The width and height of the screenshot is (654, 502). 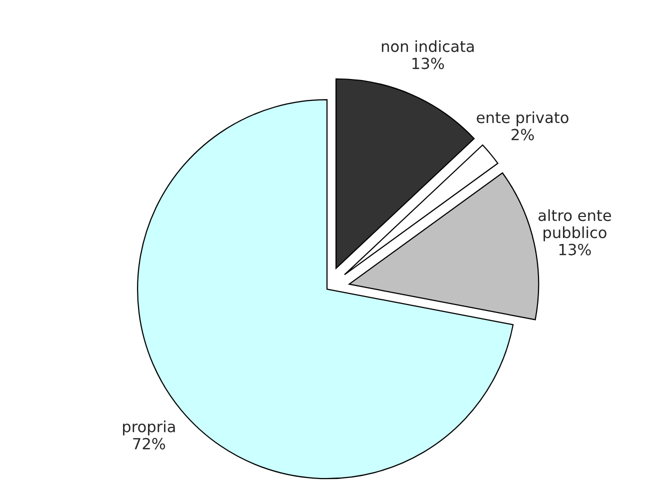 What do you see at coordinates (428, 46) in the screenshot?
I see `slice-label: non indicata` at bounding box center [428, 46].